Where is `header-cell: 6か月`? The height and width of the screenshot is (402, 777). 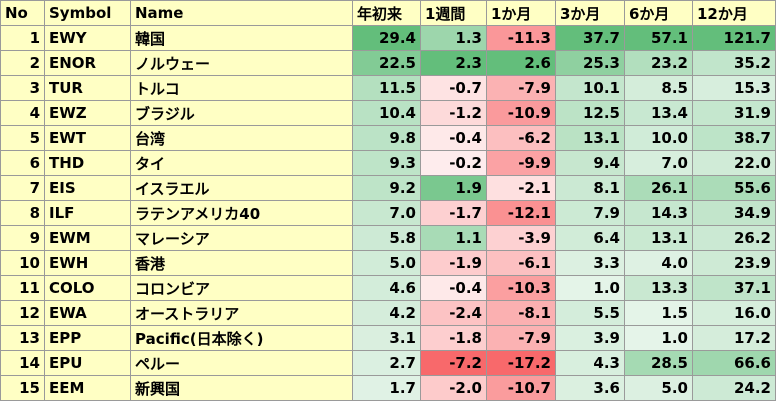
header-cell: 6か月 is located at coordinates (658, 13).